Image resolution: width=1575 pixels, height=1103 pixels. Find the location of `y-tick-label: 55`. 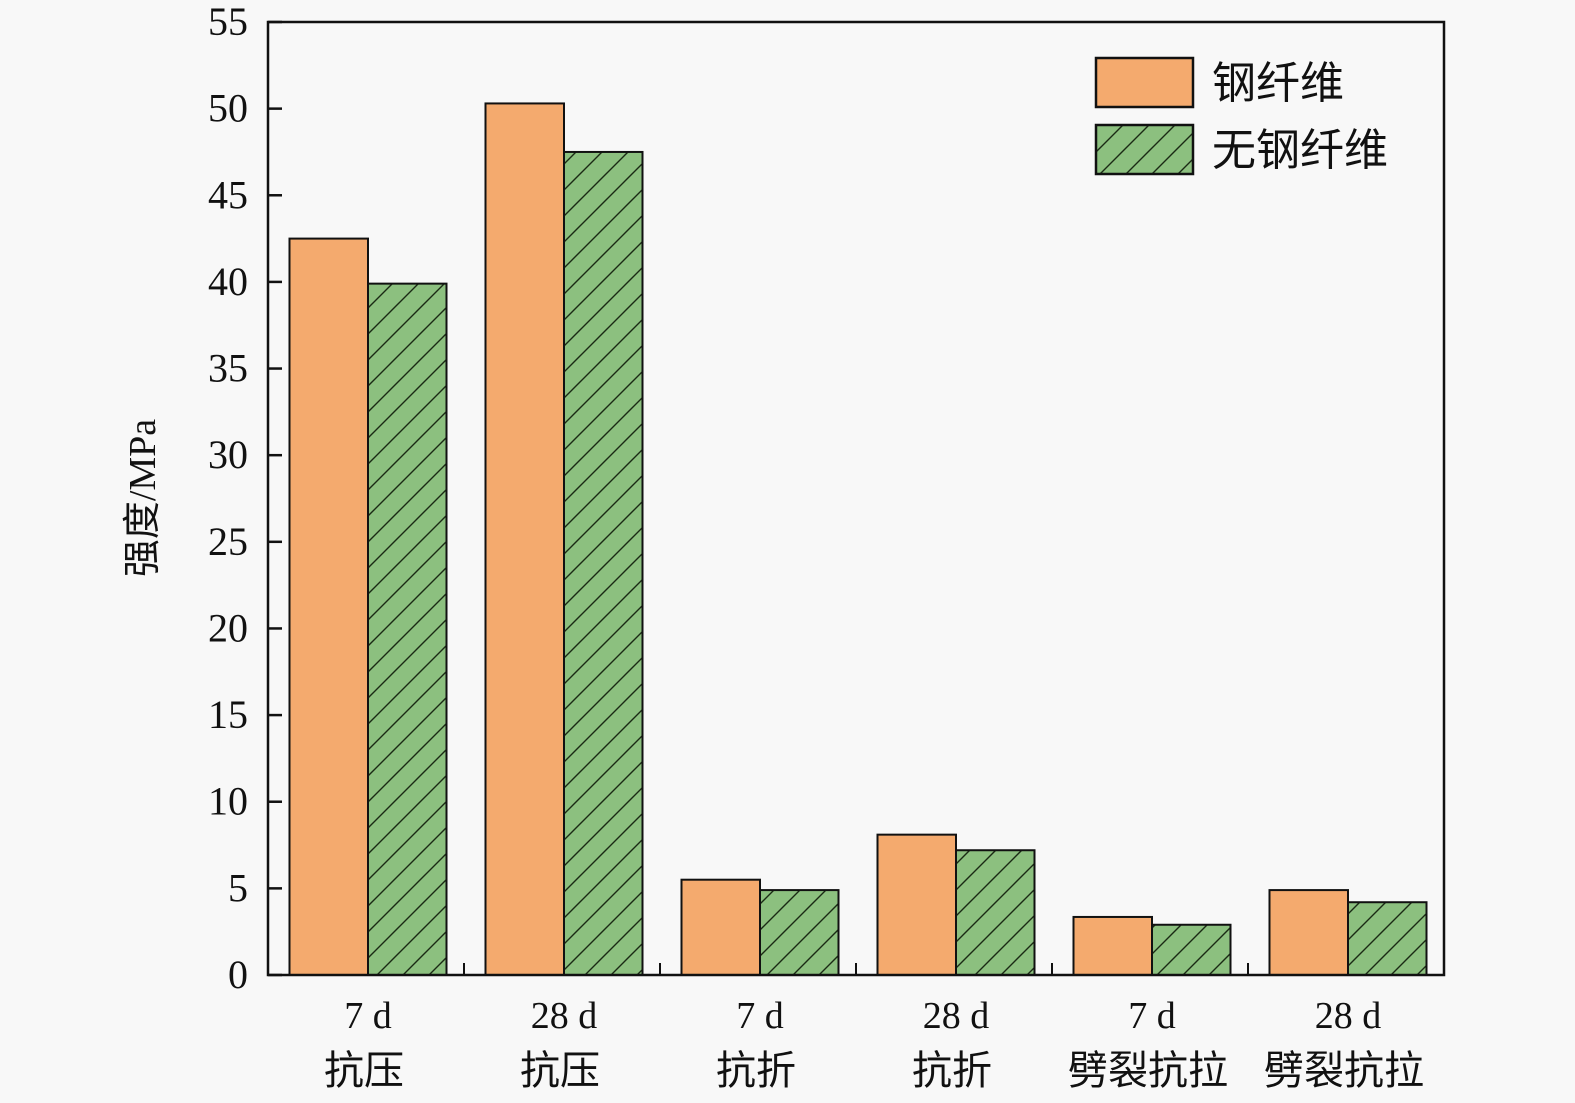

y-tick-label: 55 is located at coordinates (228, 22).